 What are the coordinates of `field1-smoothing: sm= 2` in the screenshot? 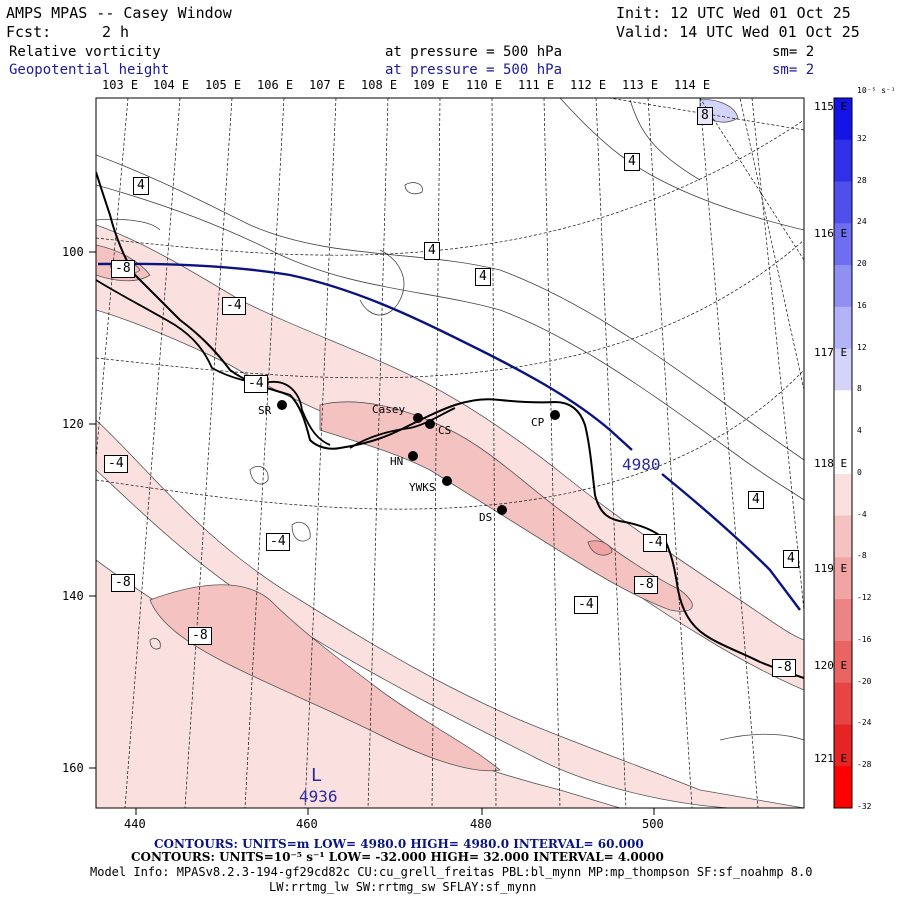 It's located at (793, 52).